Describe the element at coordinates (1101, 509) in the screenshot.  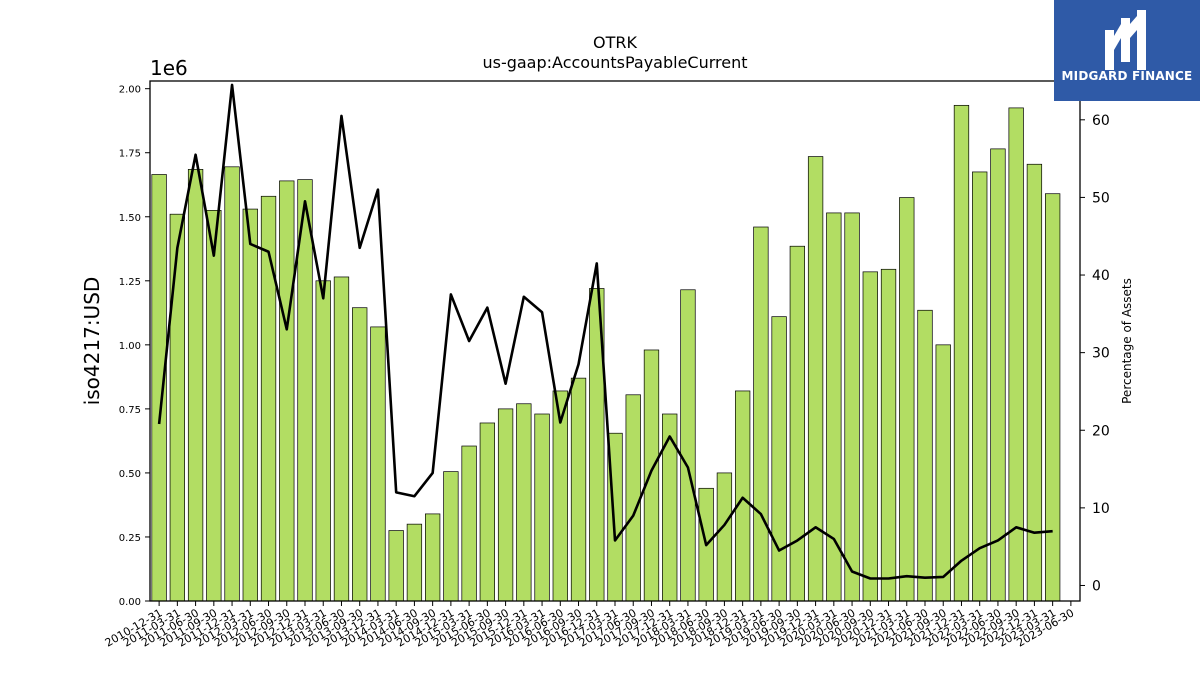
I see `y2-tick-label: 10` at that location.